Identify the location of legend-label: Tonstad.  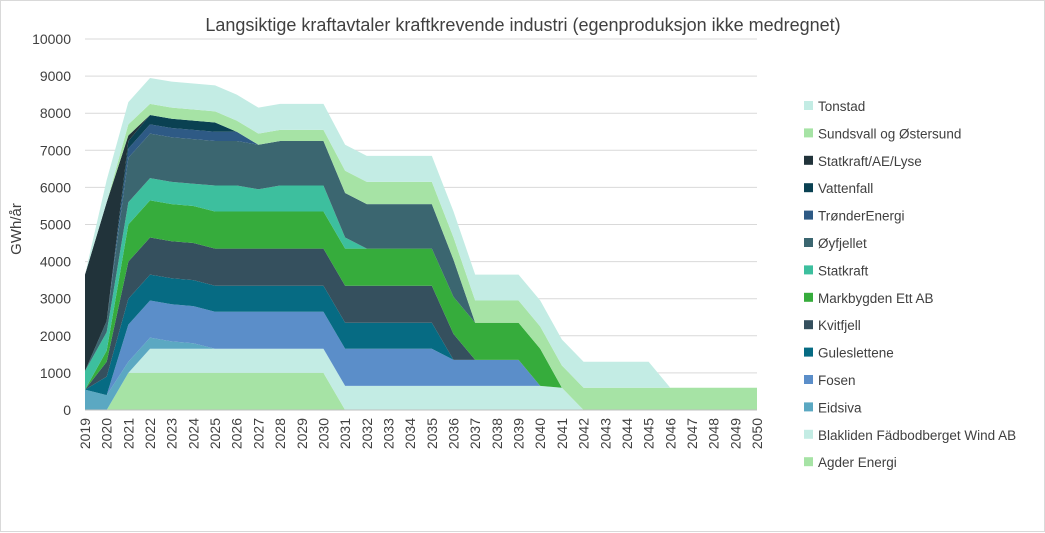
(841, 106).